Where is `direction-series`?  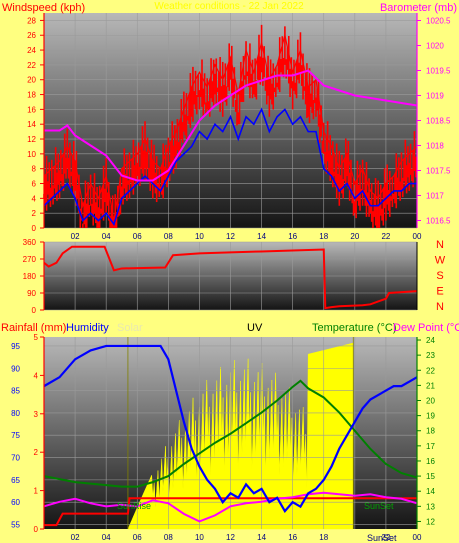 direction-series is located at coordinates (230, 277).